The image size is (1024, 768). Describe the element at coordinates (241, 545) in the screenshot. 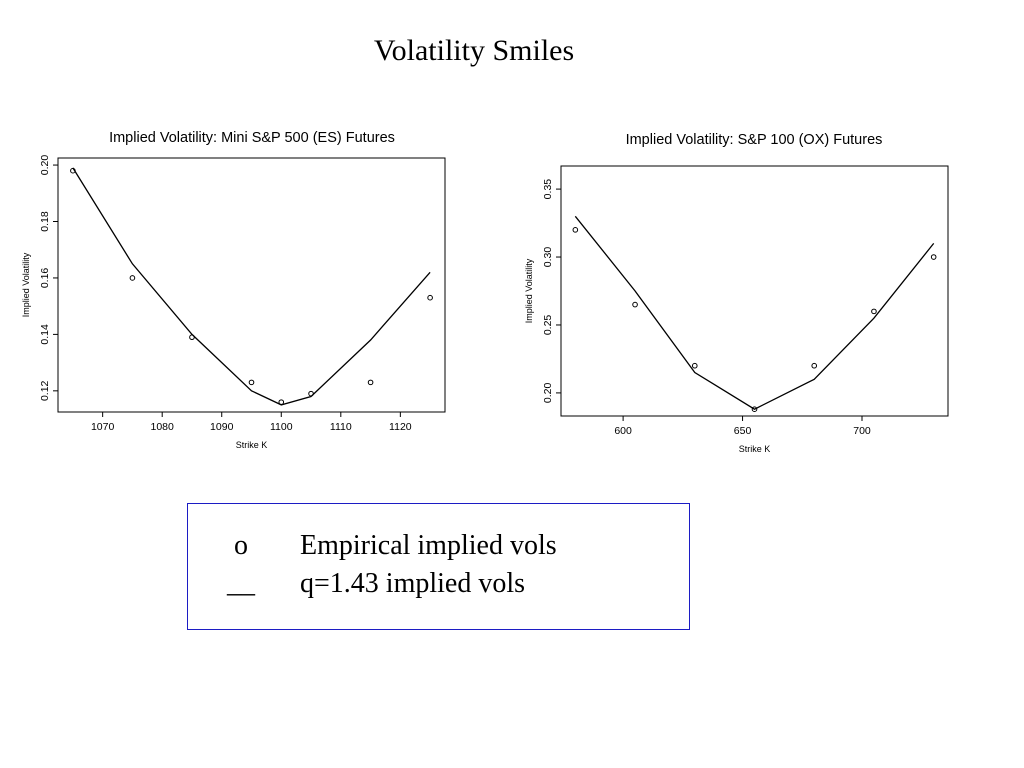

I see `legend-symbol-points: o` at that location.